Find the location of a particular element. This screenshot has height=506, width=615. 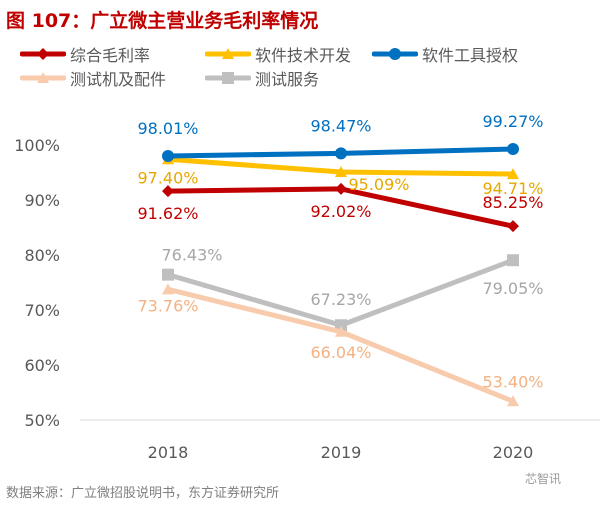

x-tick-label: 2019 is located at coordinates (341, 452).